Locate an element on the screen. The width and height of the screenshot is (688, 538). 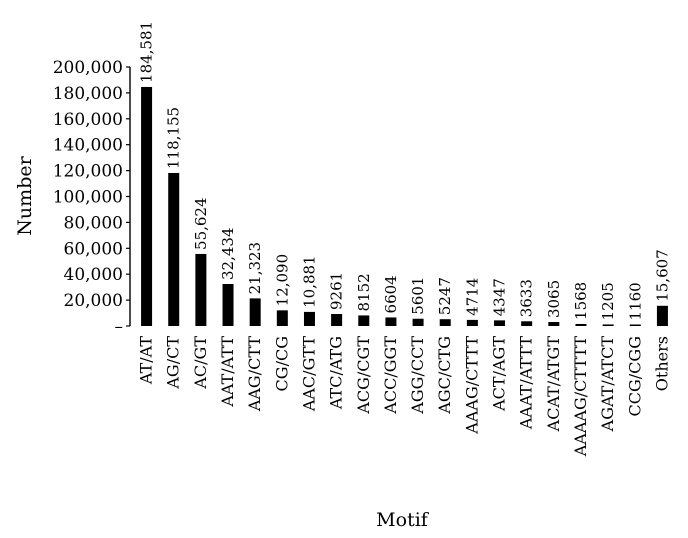
category-label: AT/AT is located at coordinates (146, 360).